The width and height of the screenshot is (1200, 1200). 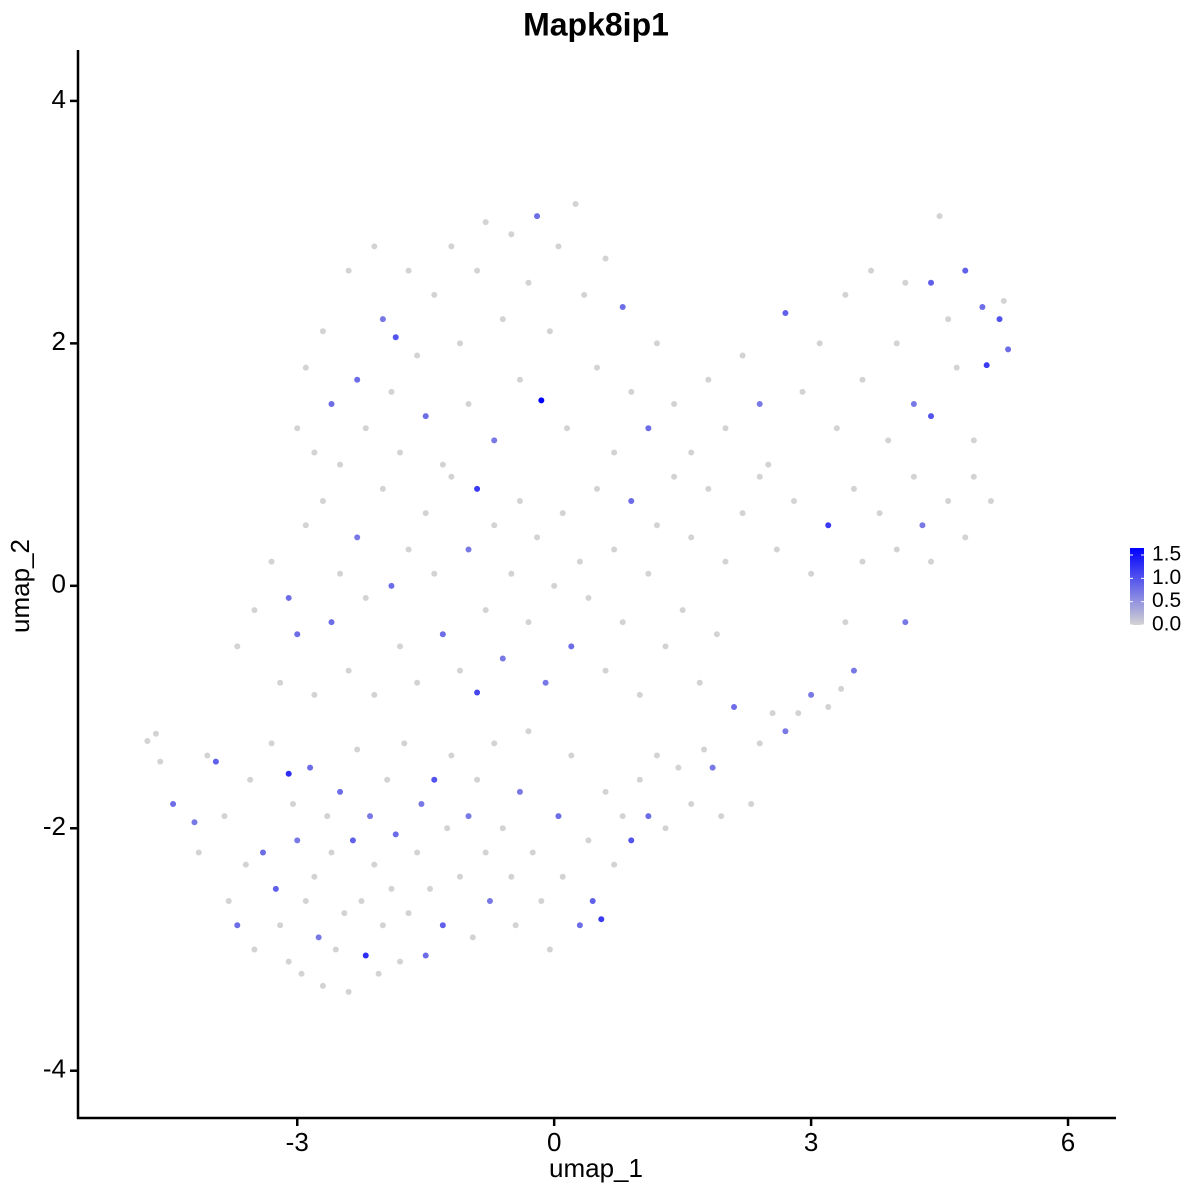 What do you see at coordinates (1166, 577) in the screenshot?
I see `colorbar-label: 1.0` at bounding box center [1166, 577].